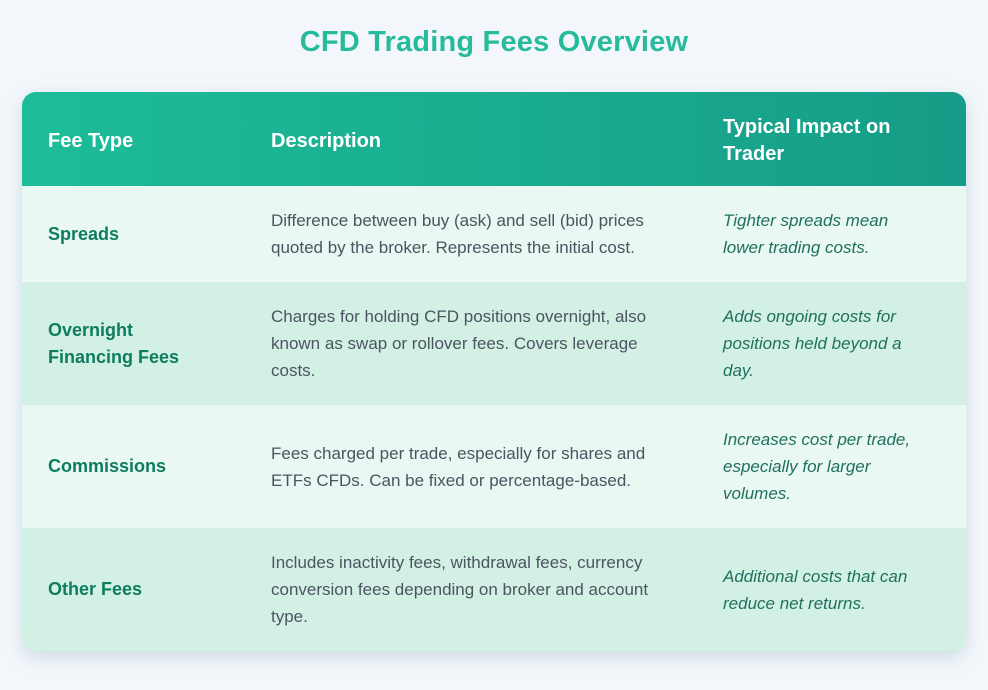  Describe the element at coordinates (84, 233) in the screenshot. I see `fee-type-cell: Spreads` at that location.